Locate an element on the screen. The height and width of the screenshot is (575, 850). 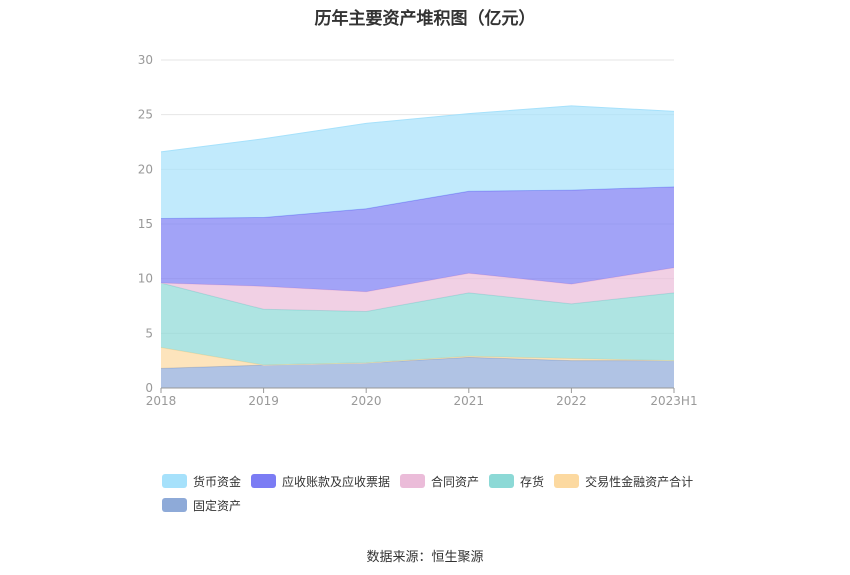
chart-title: 历年主要资产堆积图（亿元） is located at coordinates (425, 19).